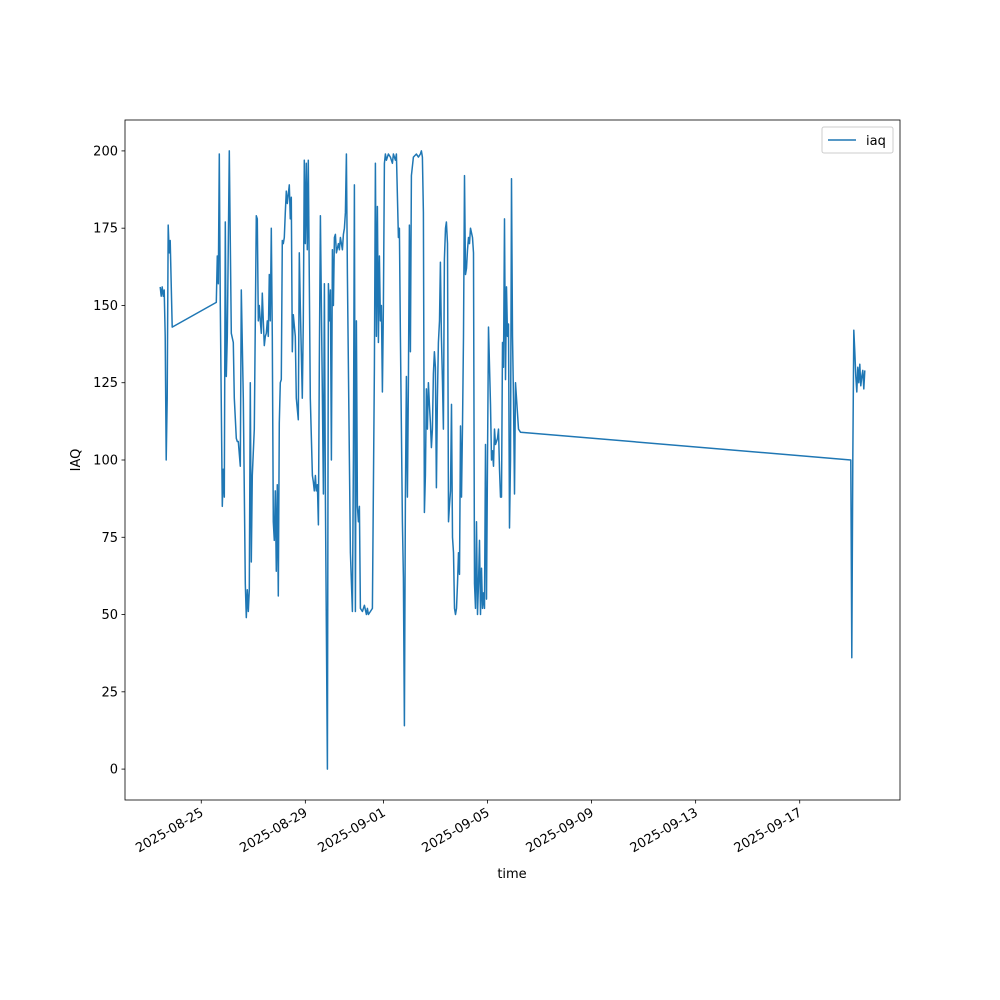  What do you see at coordinates (511, 874) in the screenshot?
I see `x-axis-label: time` at bounding box center [511, 874].